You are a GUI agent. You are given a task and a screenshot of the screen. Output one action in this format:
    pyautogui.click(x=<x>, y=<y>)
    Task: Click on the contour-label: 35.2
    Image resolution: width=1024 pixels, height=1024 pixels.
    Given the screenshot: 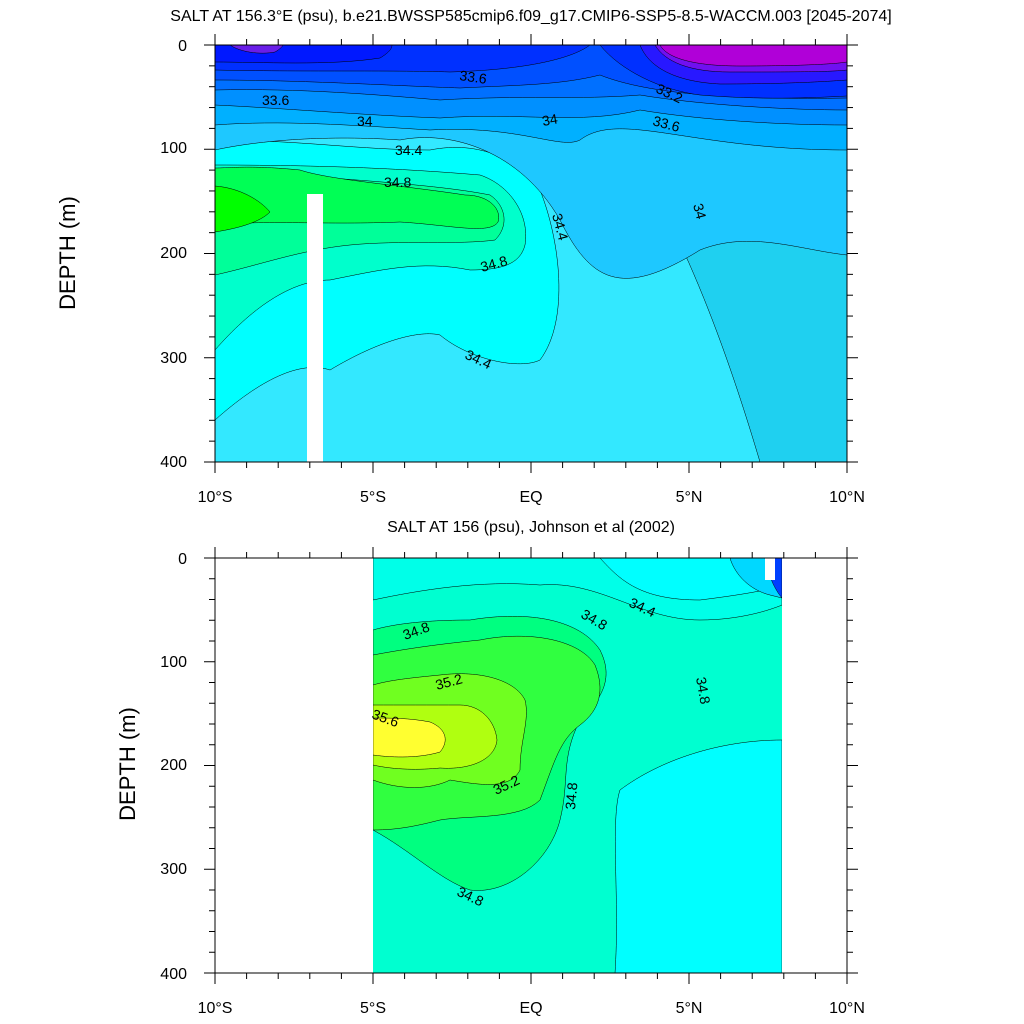 What is the action you would take?
    pyautogui.click(x=449, y=681)
    